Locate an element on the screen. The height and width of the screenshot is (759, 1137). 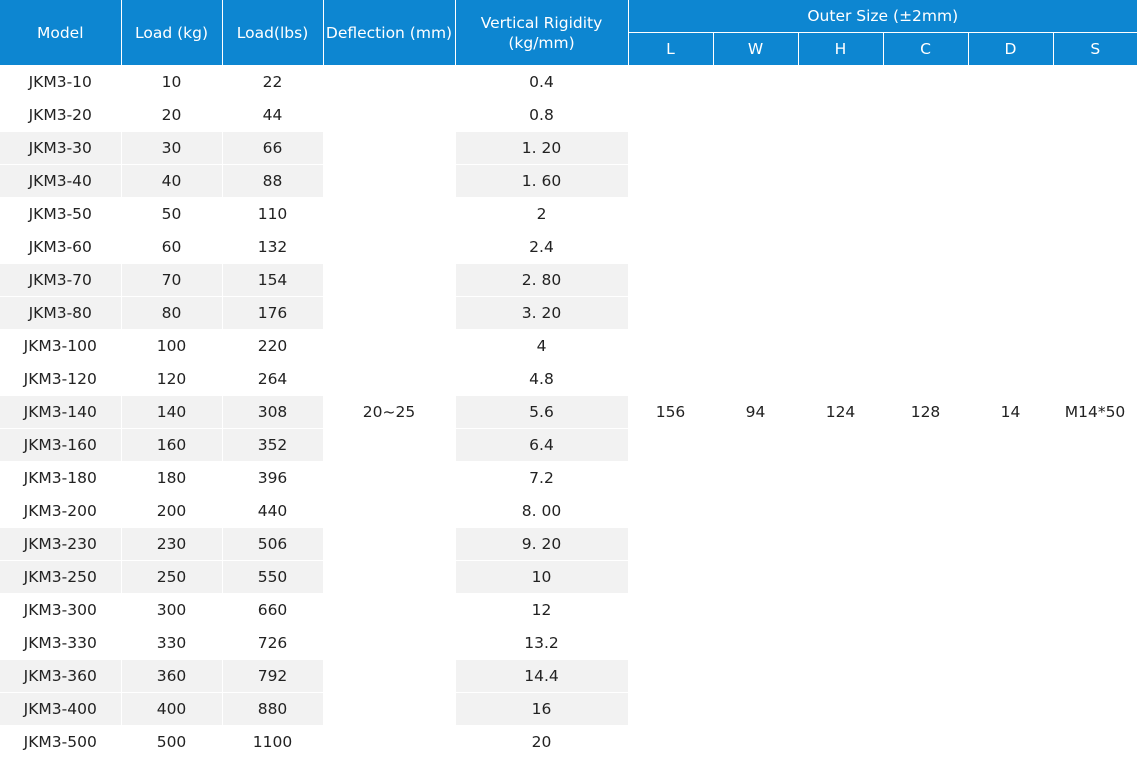
table-row: JKM3-160 160 352 6.4 is located at coordinates (568, 445).